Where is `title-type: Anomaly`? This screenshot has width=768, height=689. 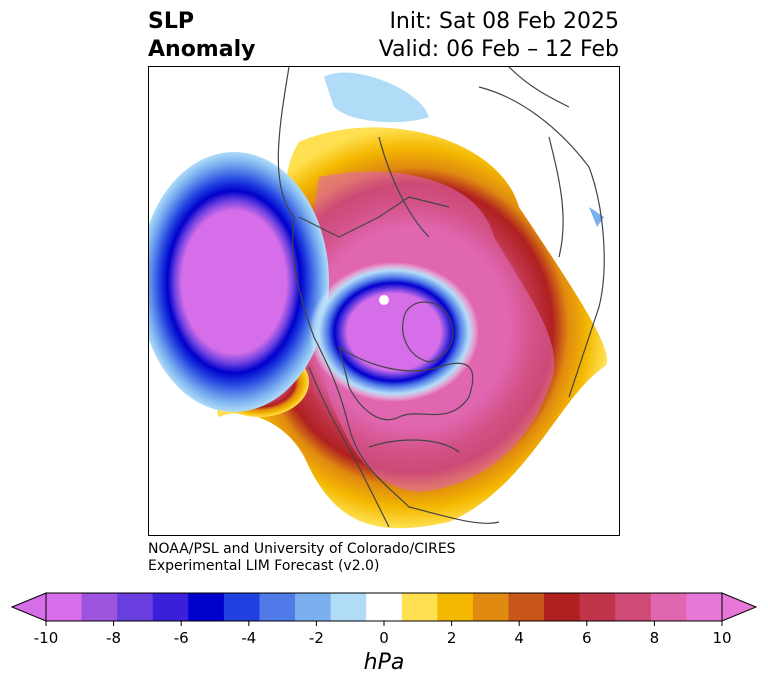 title-type: Anomaly is located at coordinates (202, 49).